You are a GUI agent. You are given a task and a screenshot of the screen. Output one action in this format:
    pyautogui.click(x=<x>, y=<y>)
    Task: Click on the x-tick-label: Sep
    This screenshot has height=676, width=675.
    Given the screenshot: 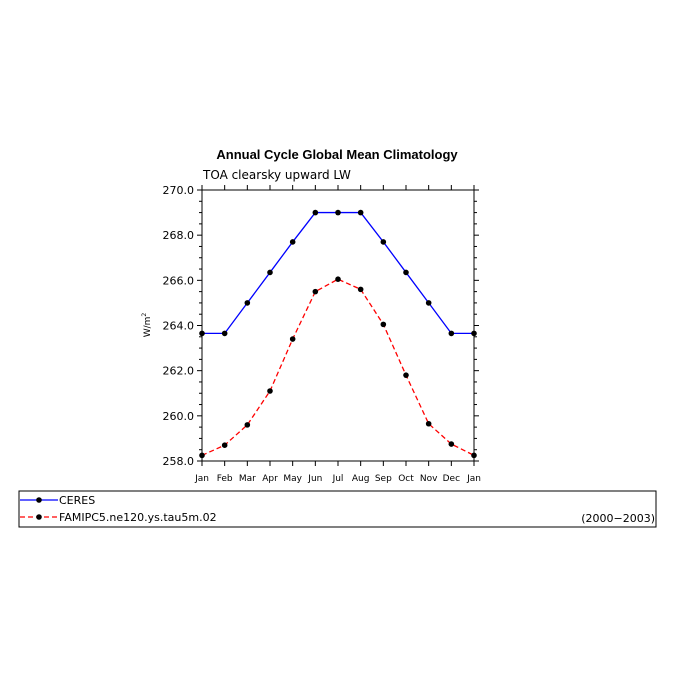 What is the action you would take?
    pyautogui.click(x=383, y=479)
    